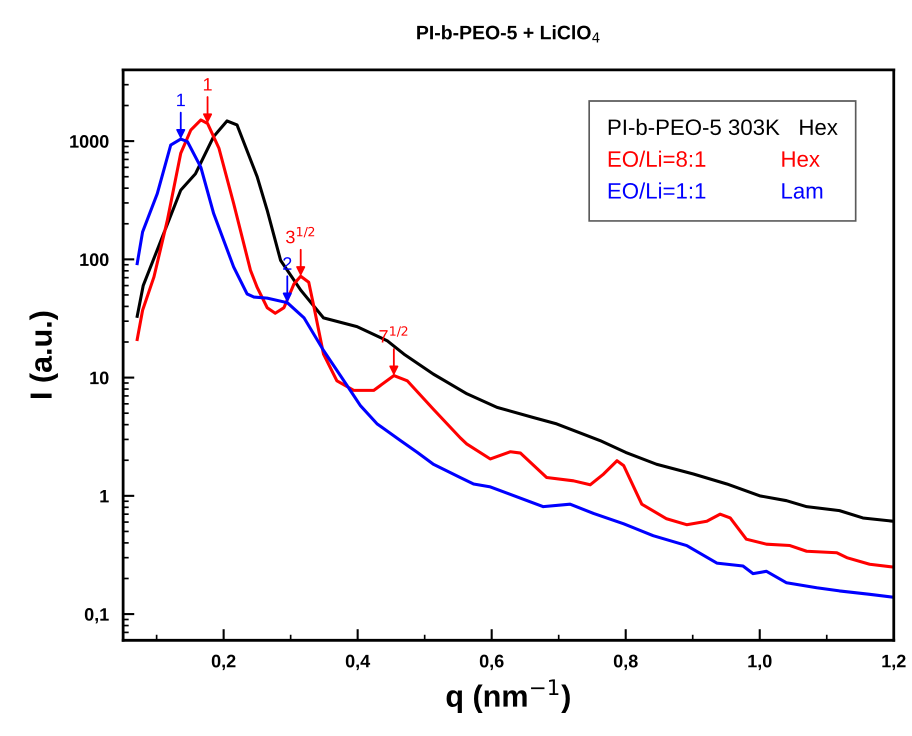  What do you see at coordinates (94, 259) in the screenshot?
I see `y-tick-label: 100` at bounding box center [94, 259].